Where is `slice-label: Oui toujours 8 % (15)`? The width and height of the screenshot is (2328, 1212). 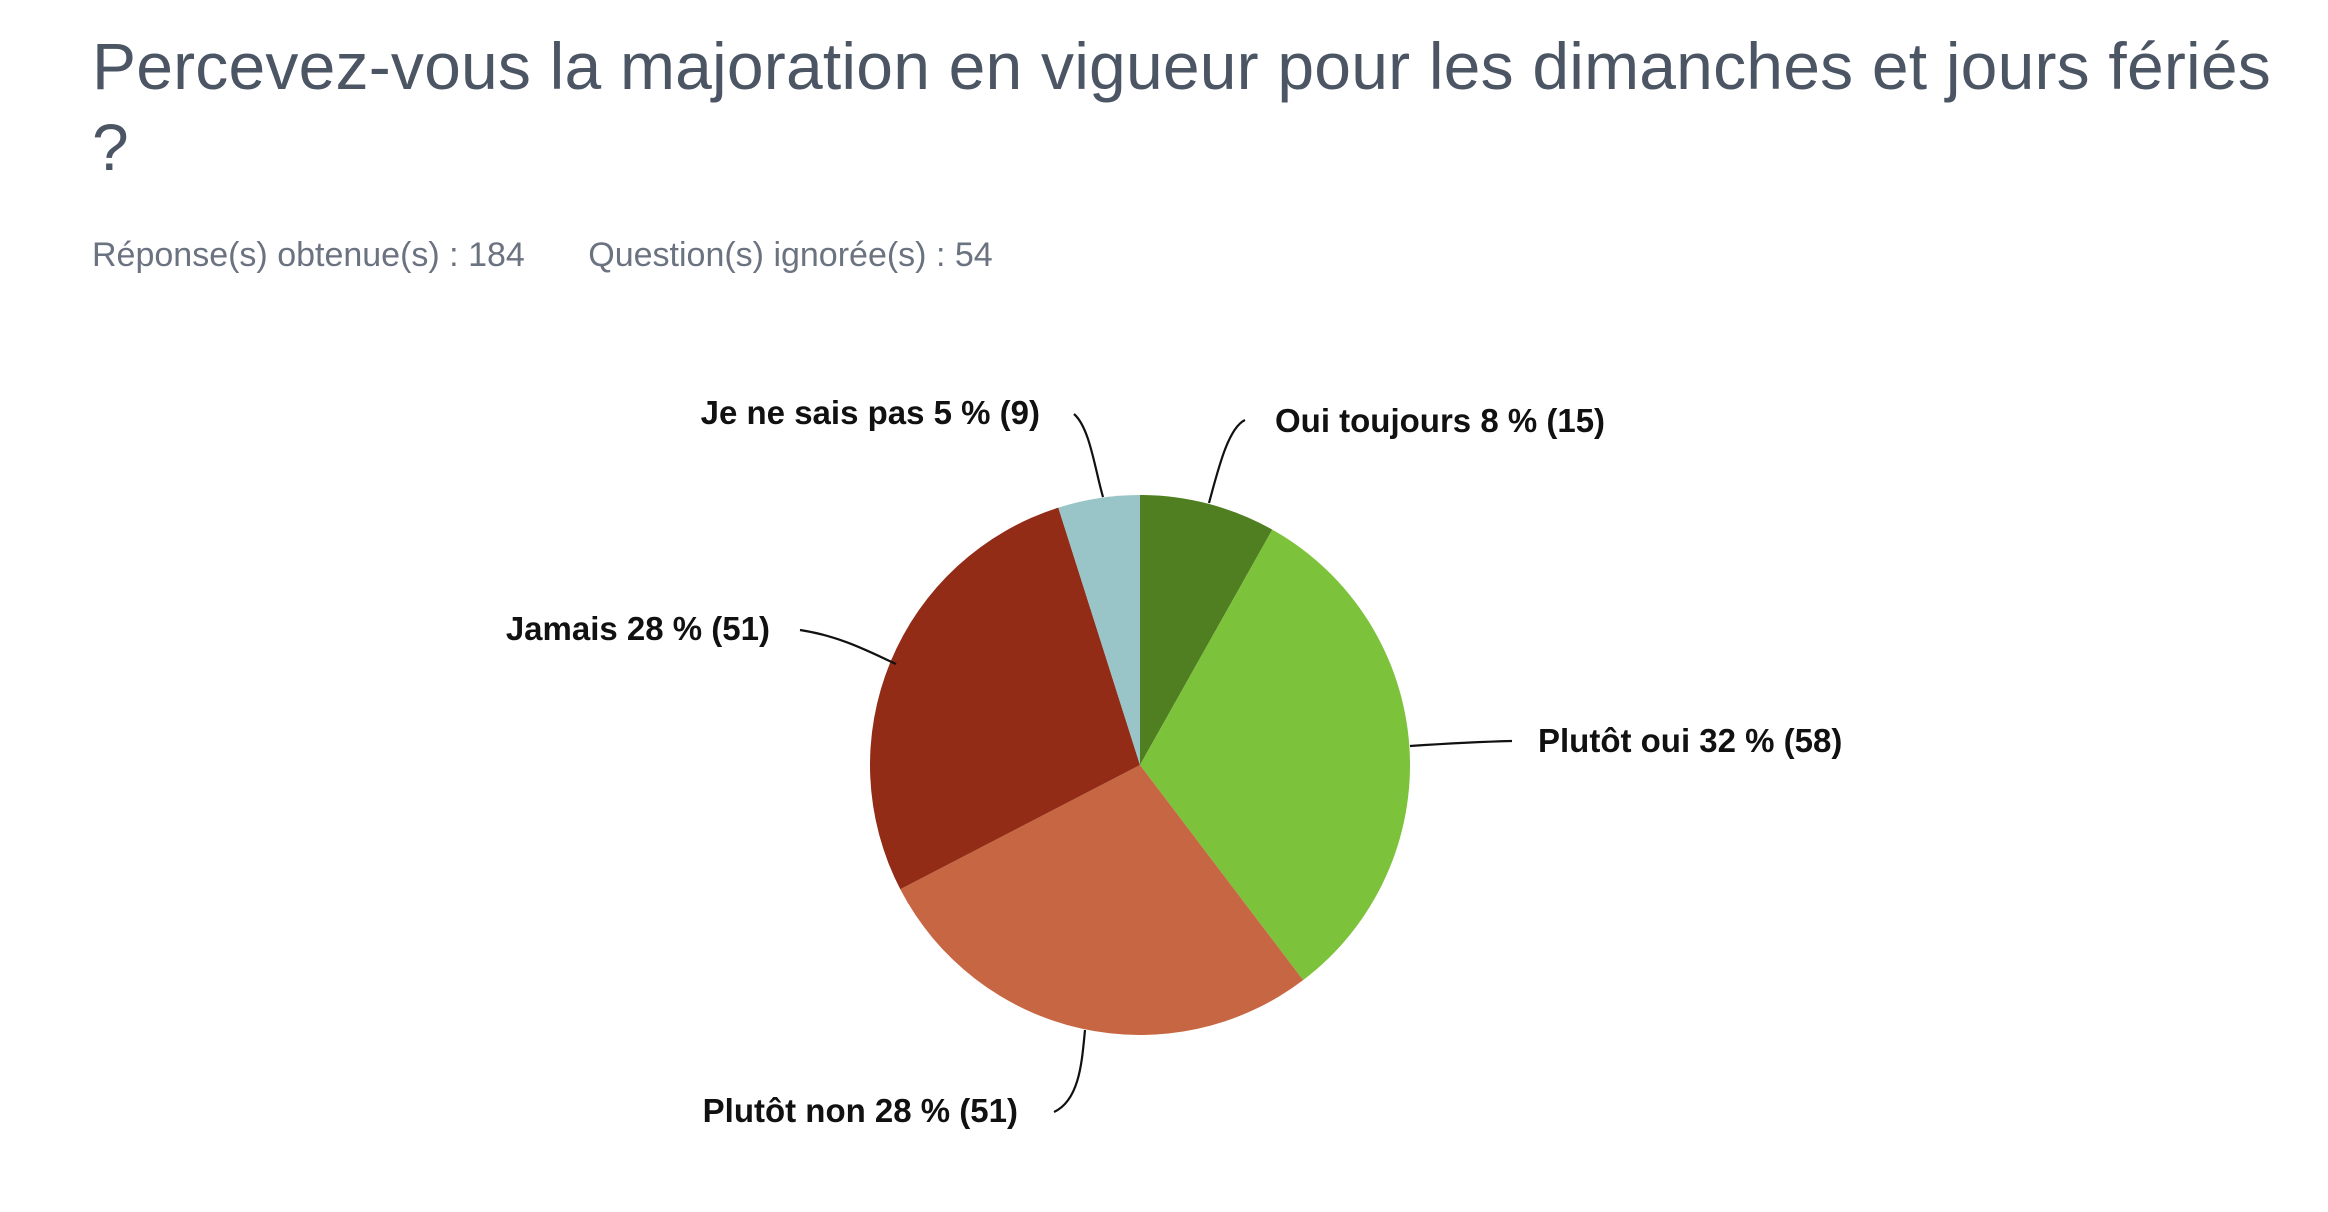
slice-label: Oui toujours 8 % (15) is located at coordinates (1440, 420).